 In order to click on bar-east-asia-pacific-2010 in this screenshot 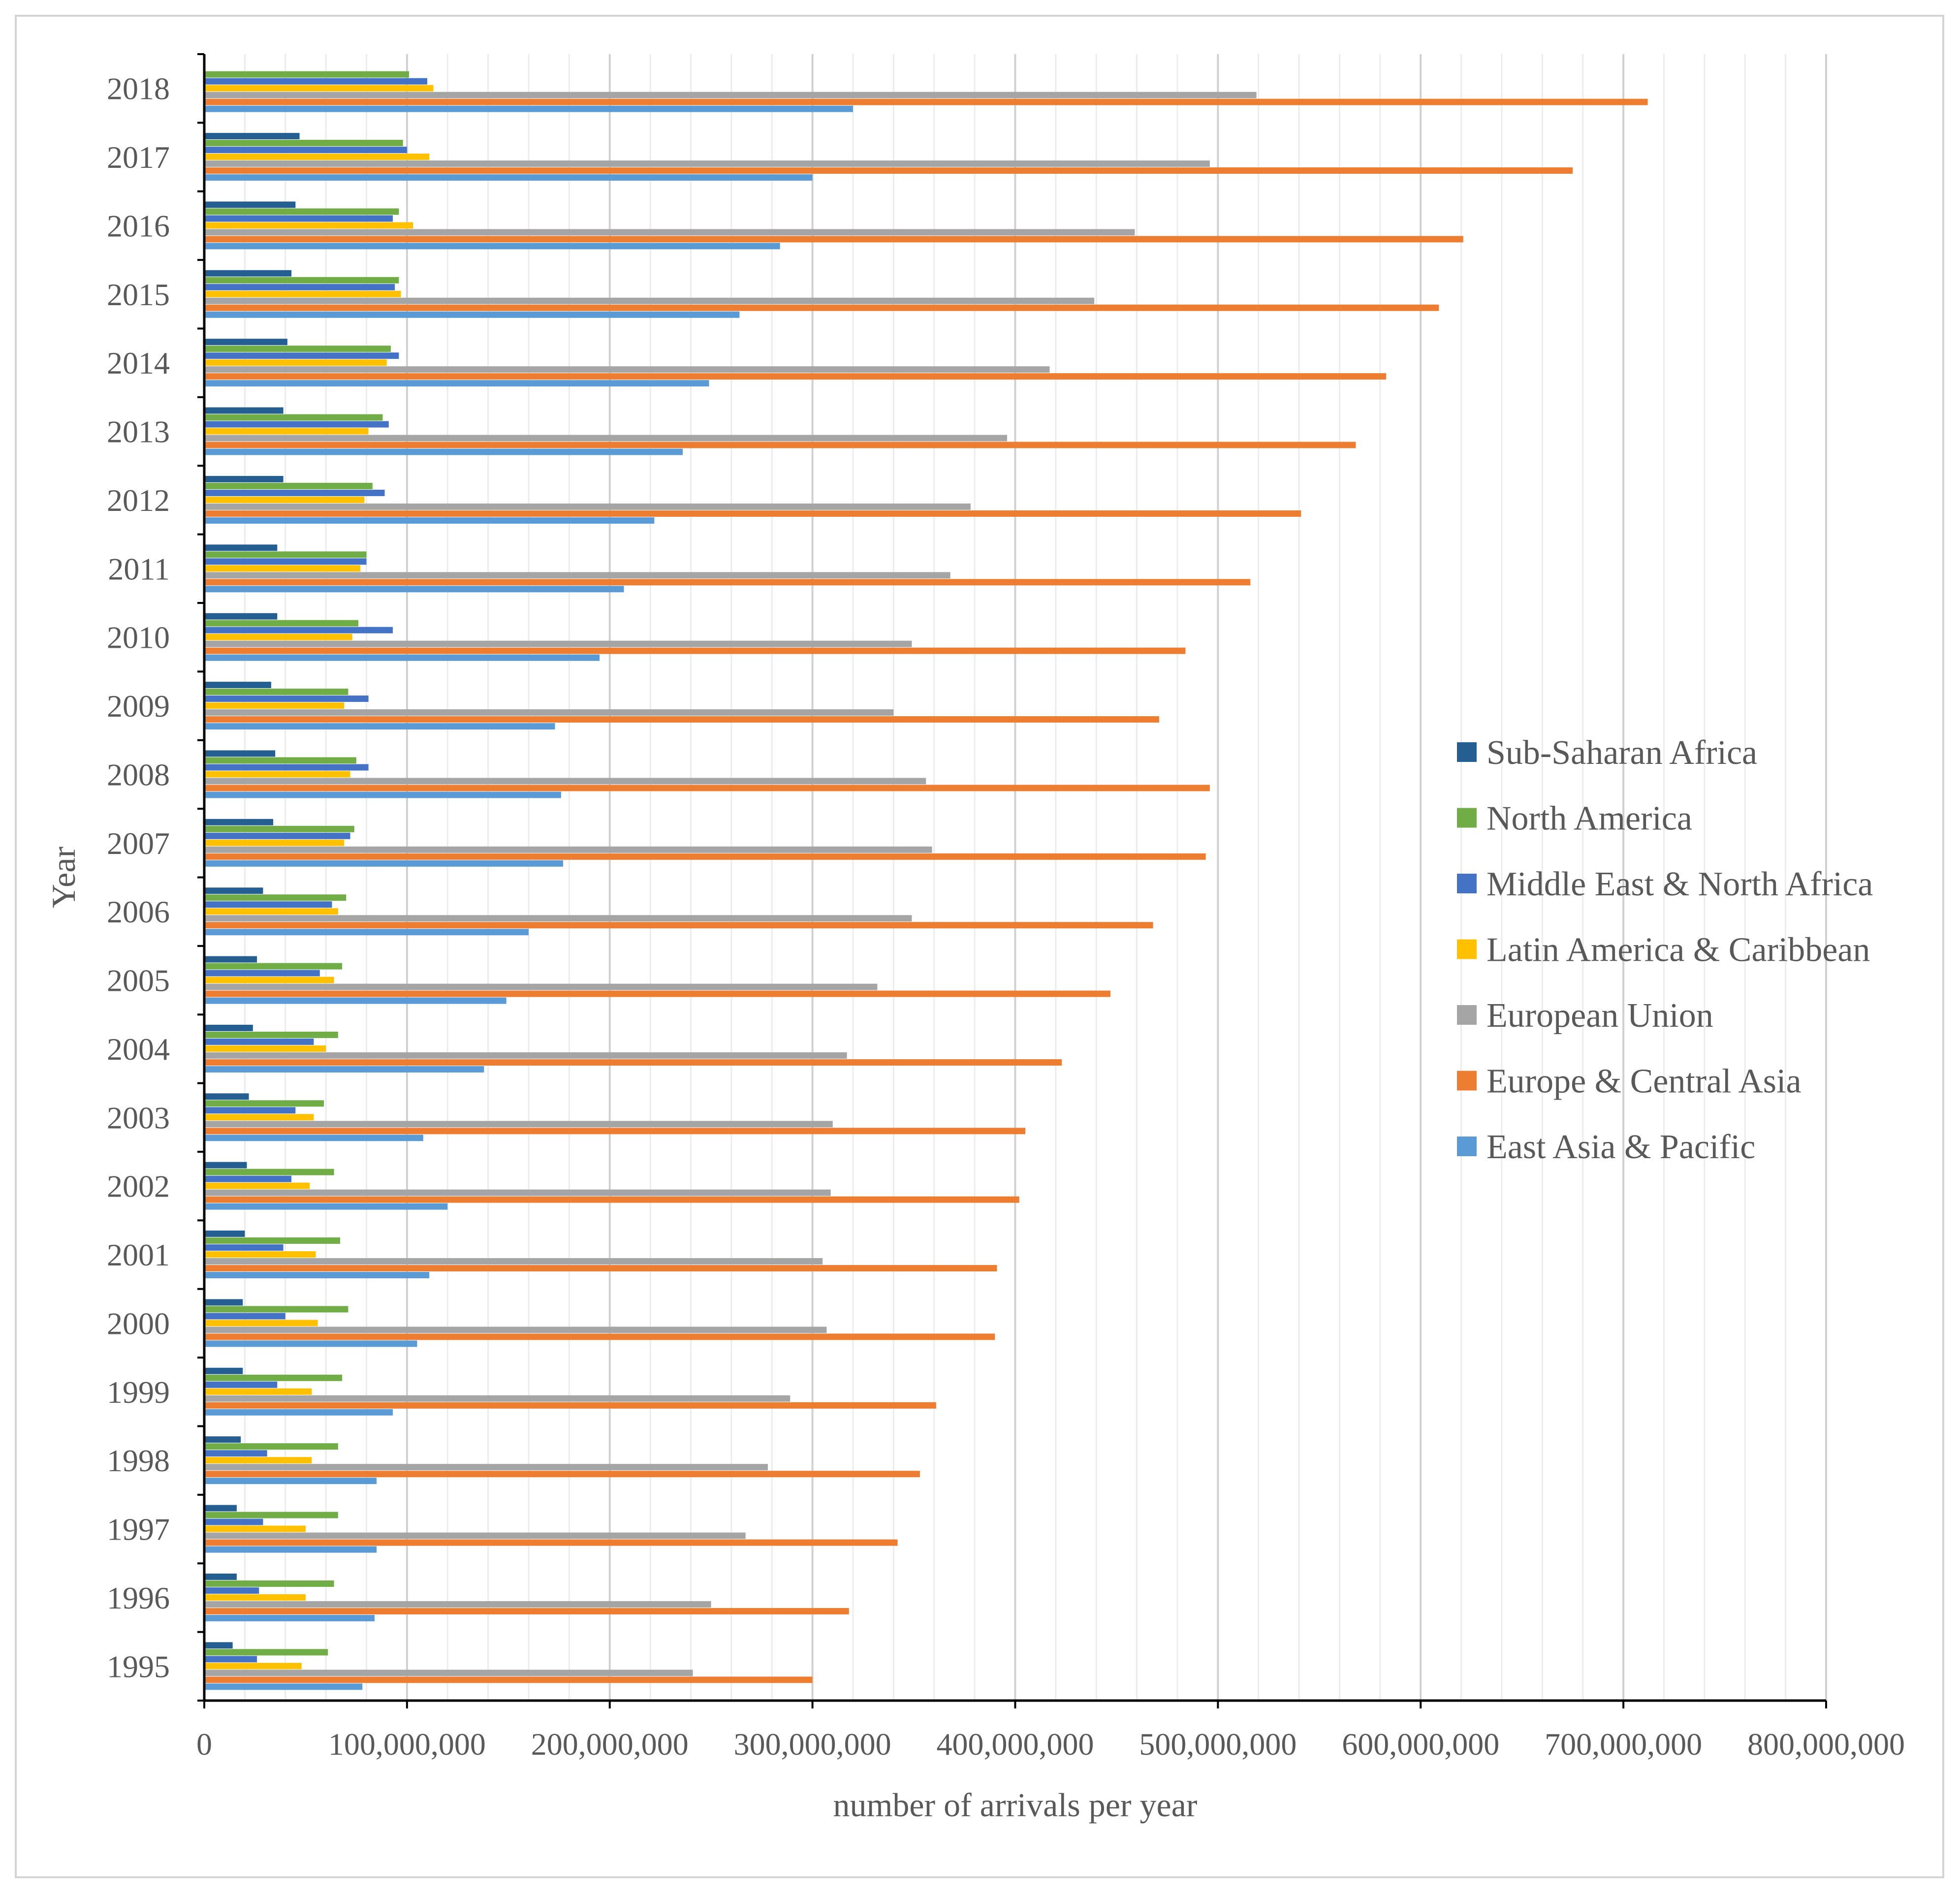, I will do `click(402, 657)`.